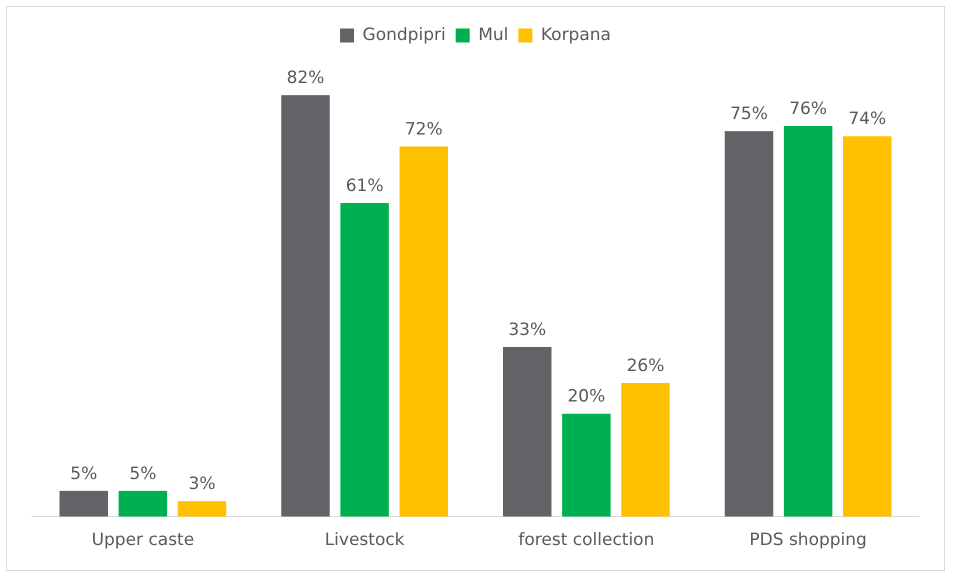 Image resolution: width=953 pixels, height=579 pixels. What do you see at coordinates (586, 540) in the screenshot?
I see `x-tick-label: forest collection` at bounding box center [586, 540].